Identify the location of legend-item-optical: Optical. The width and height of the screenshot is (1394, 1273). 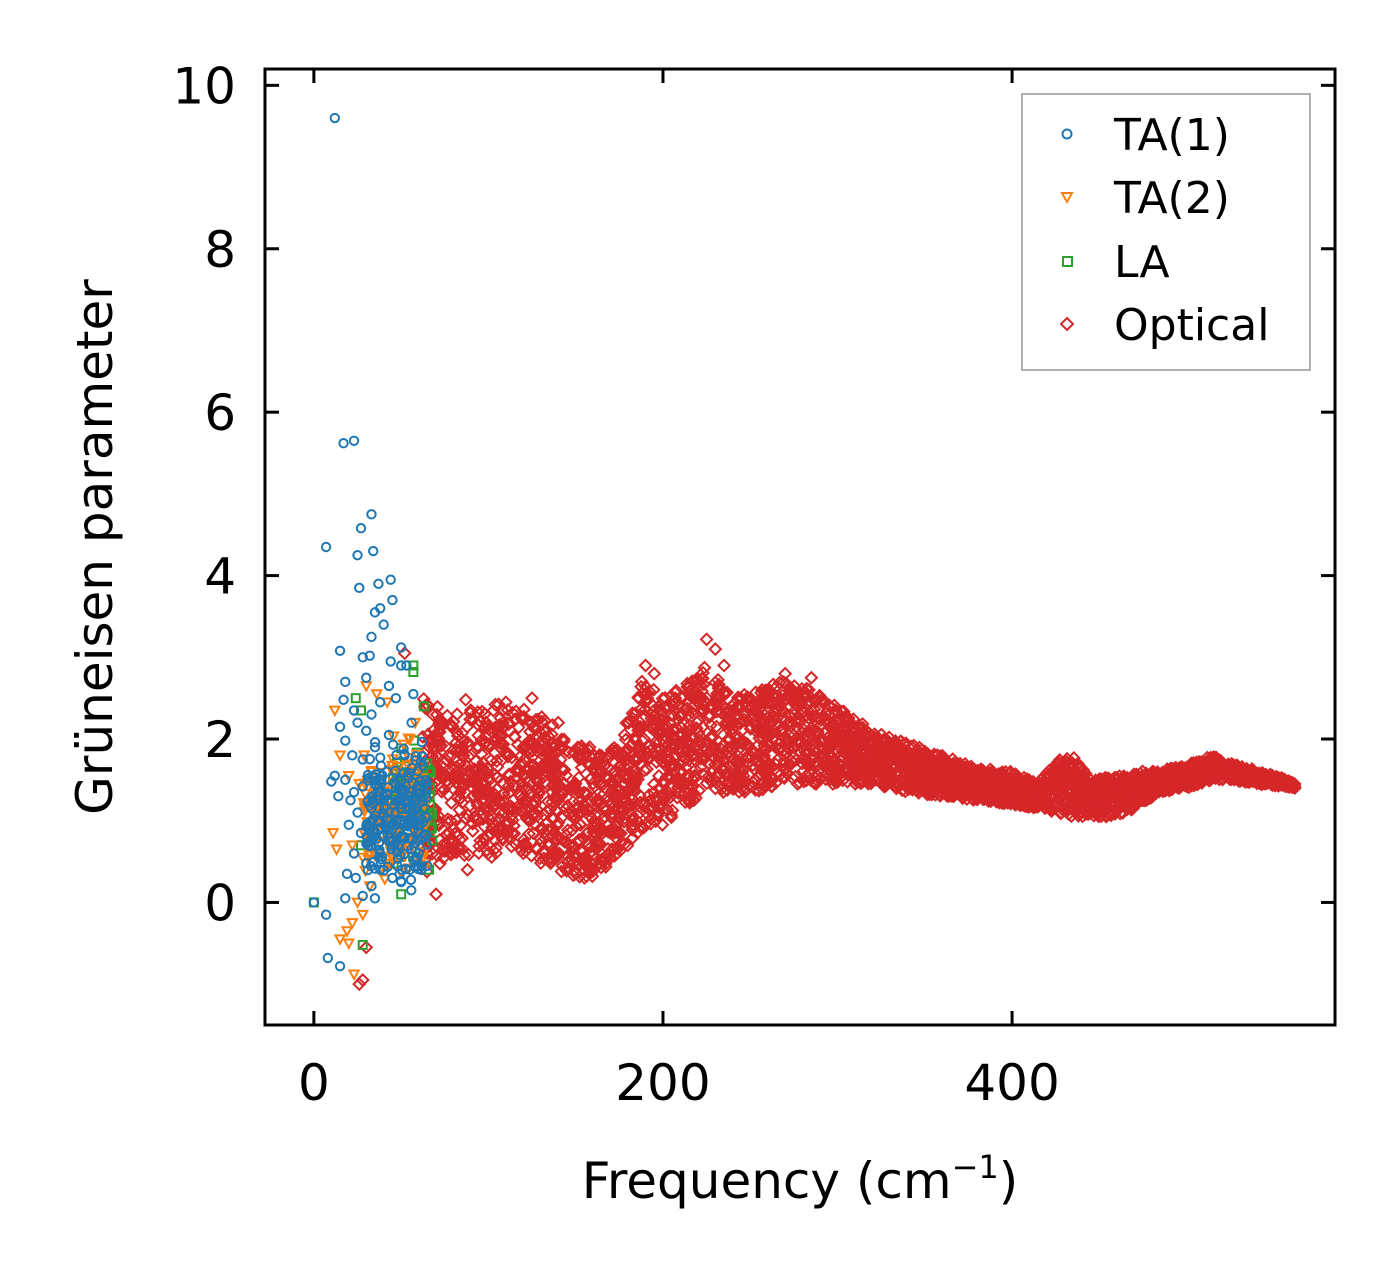
(1164, 325).